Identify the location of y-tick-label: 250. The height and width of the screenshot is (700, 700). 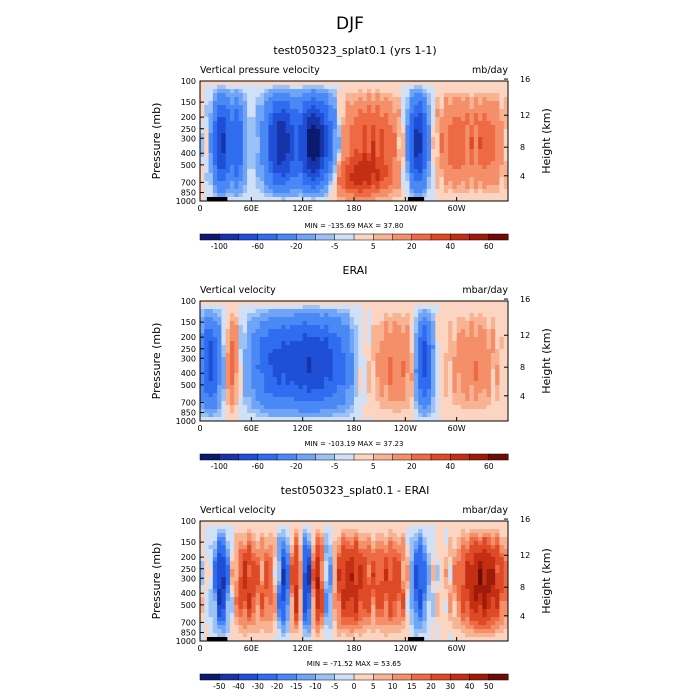
(188, 349).